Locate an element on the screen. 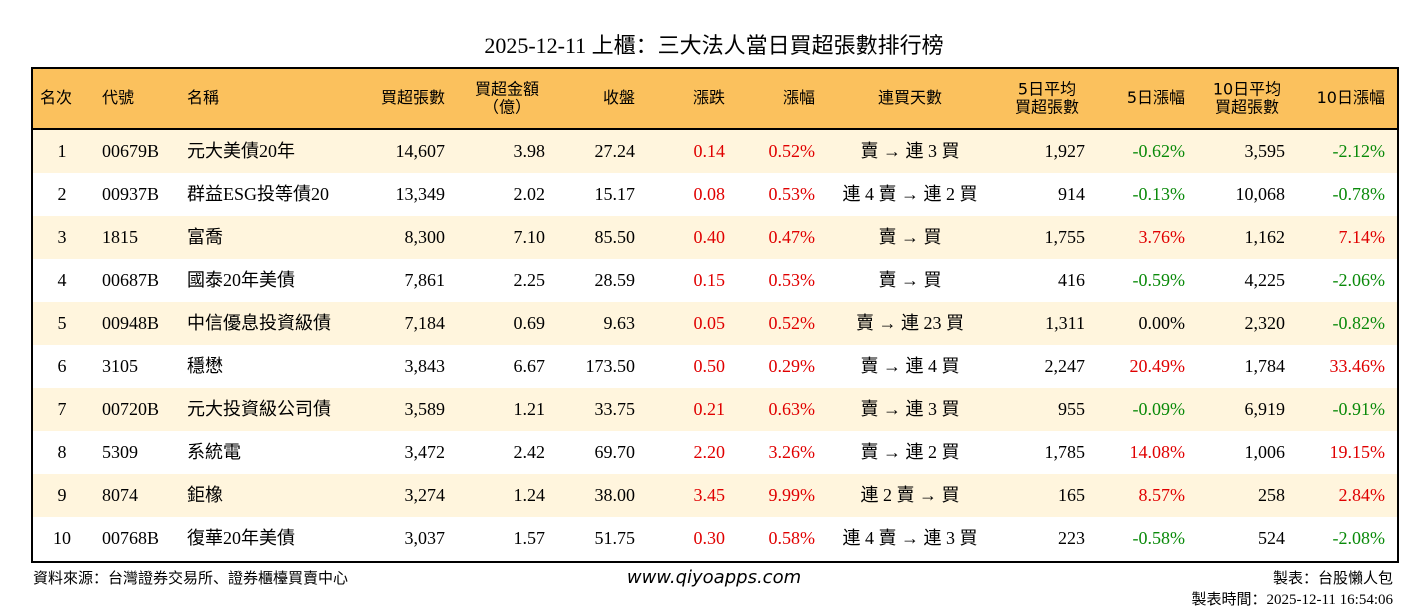  table-cell: 3 is located at coordinates (62, 236).